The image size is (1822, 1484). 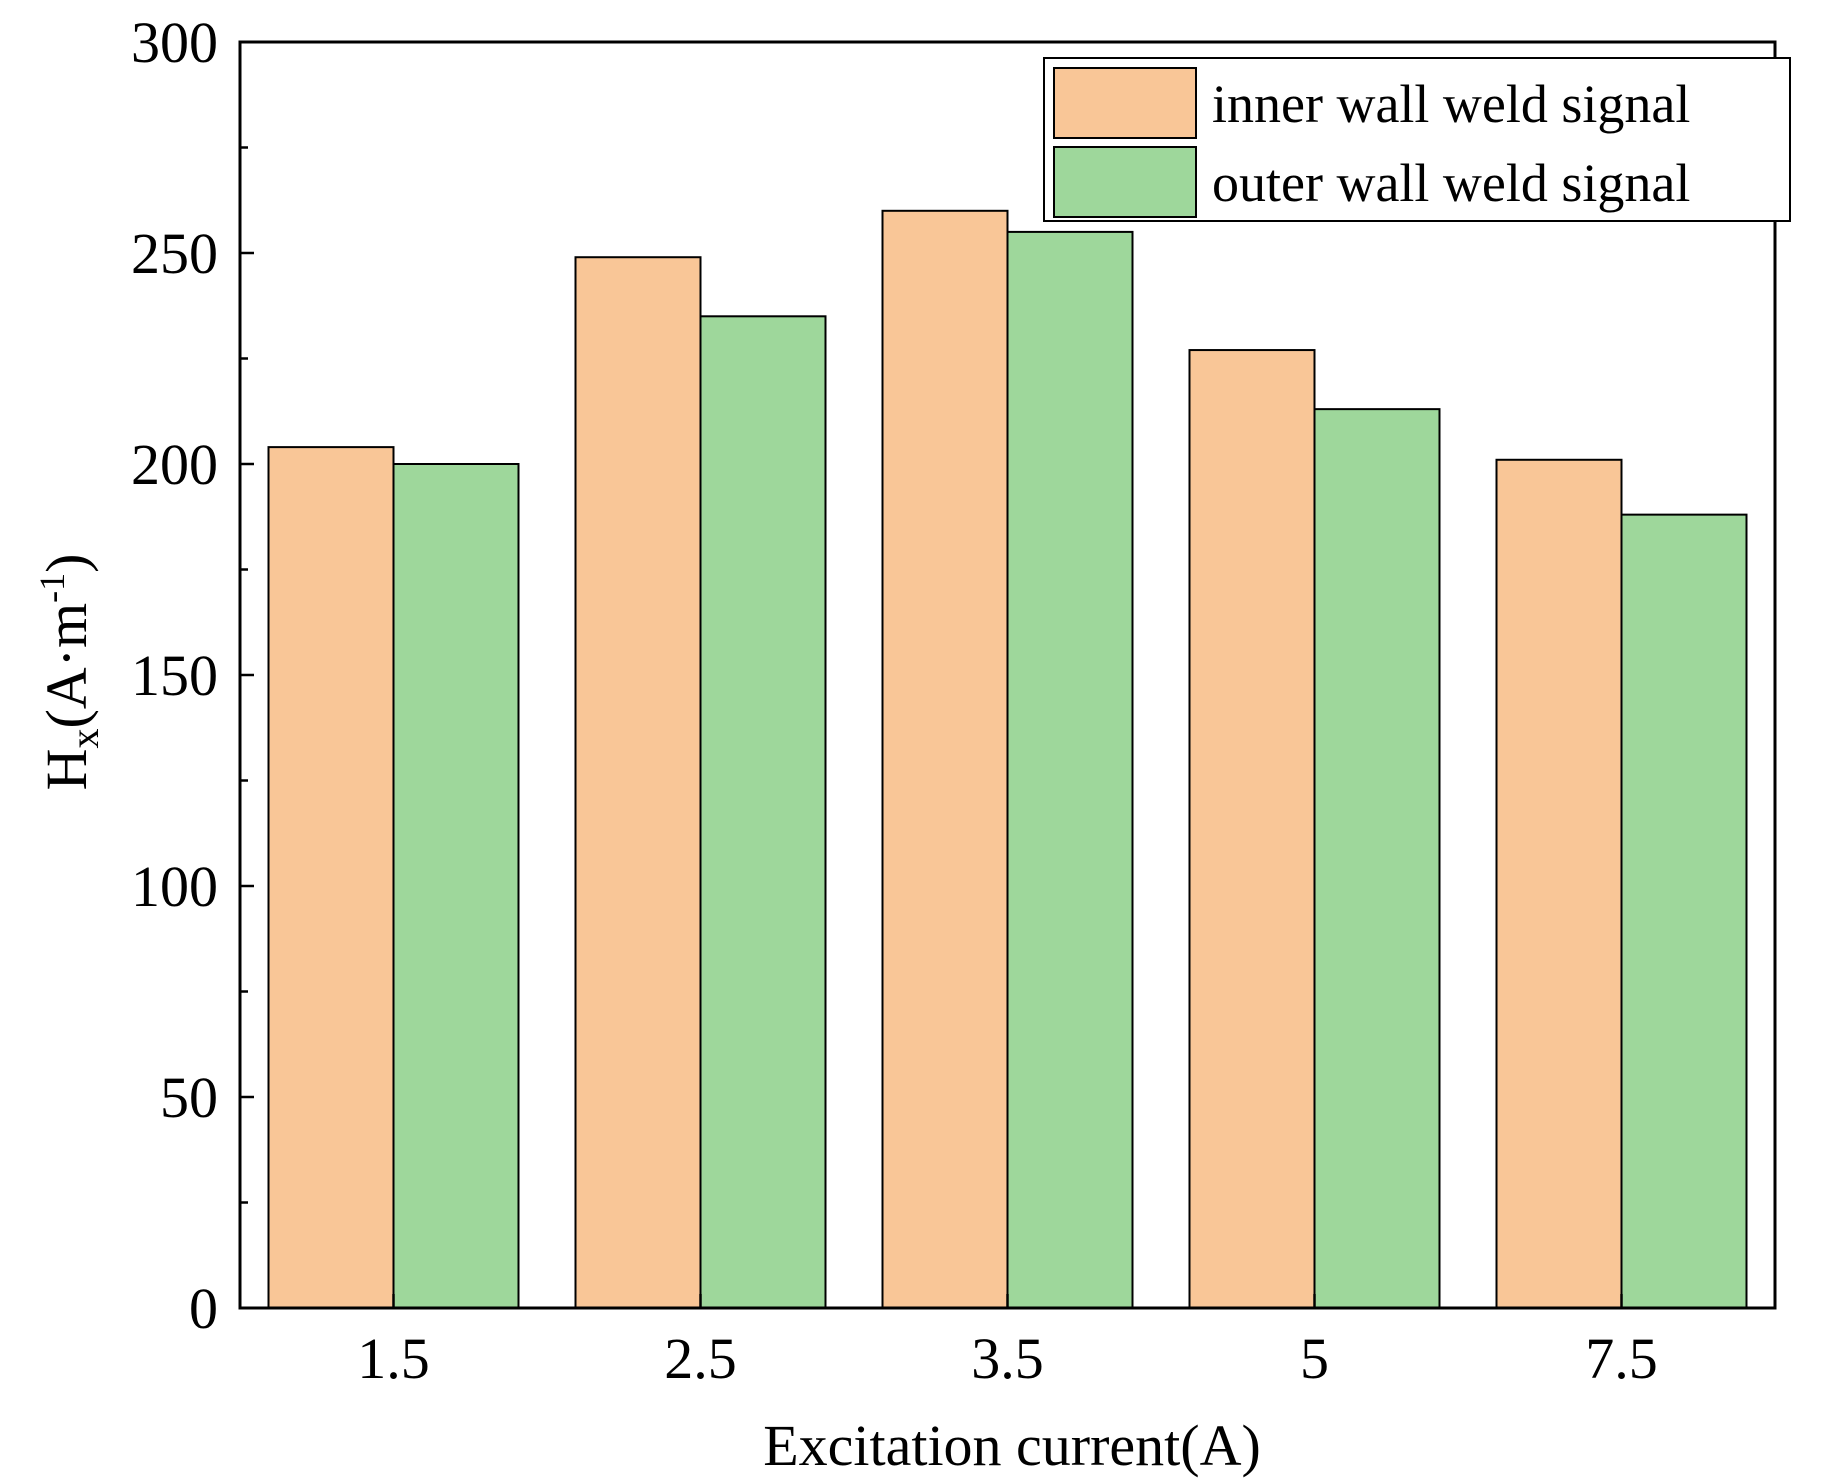 I want to click on y-axis-title-sup: -1, so click(x=52, y=588).